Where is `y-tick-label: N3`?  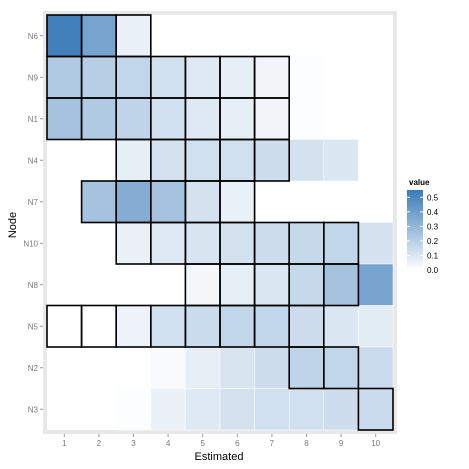
y-tick-label: N3 is located at coordinates (33, 409).